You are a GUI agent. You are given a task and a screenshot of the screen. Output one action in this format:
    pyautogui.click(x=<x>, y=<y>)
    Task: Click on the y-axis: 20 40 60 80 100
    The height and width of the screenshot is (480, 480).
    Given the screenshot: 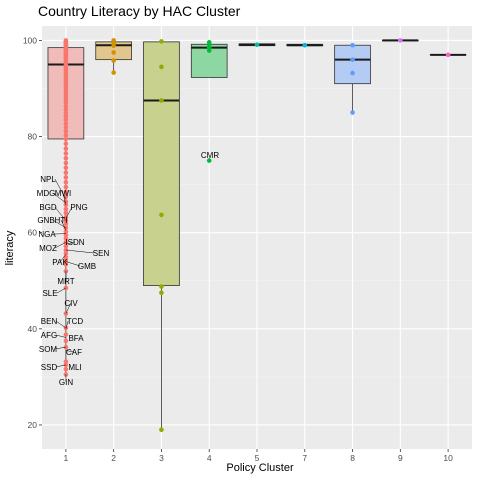 What is the action you would take?
    pyautogui.click(x=32, y=232)
    